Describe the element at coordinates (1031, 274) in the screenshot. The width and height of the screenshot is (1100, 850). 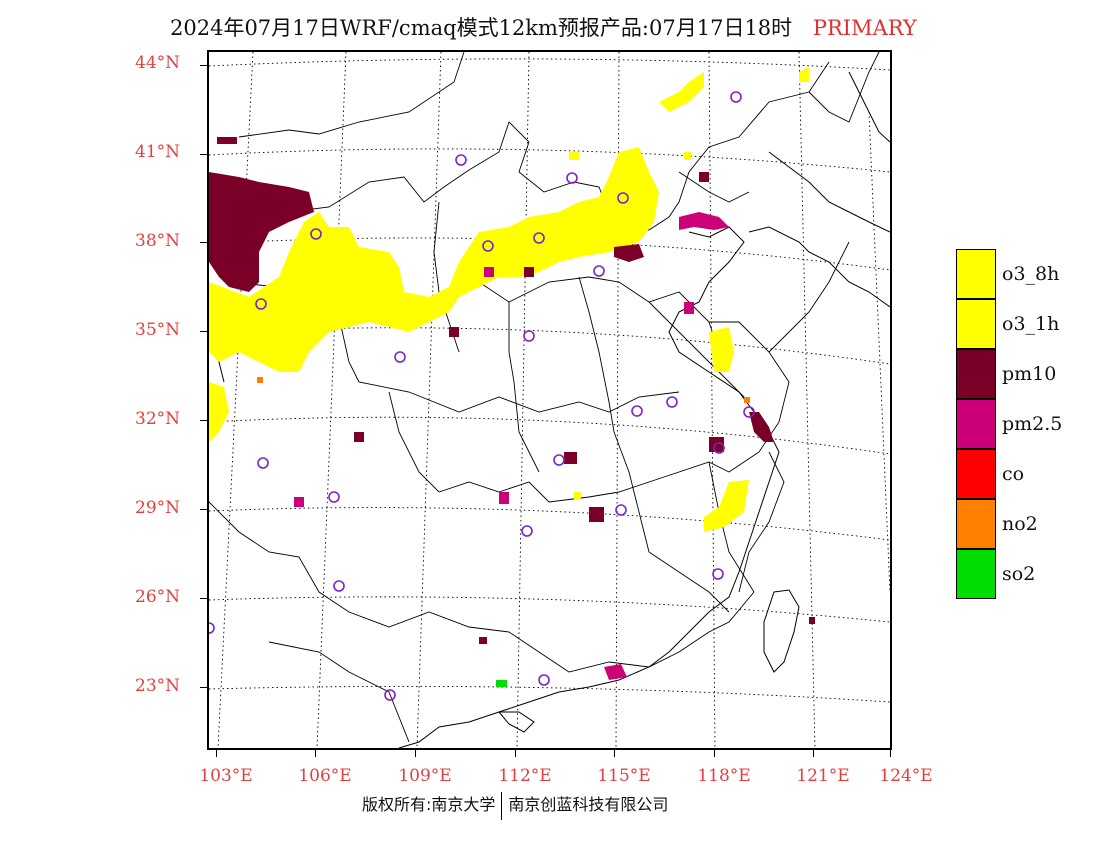
I see `legend-label: o3_8h` at that location.